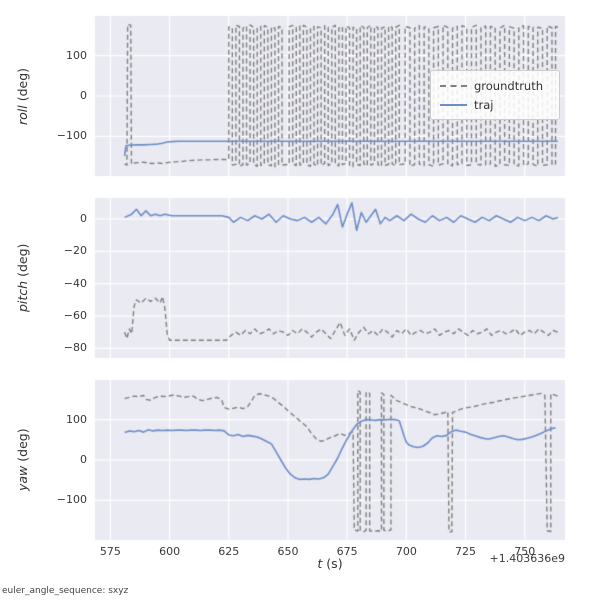 The image size is (600, 600). What do you see at coordinates (22, 479) in the screenshot?
I see `yaw-axis-label-var: yaw` at bounding box center [22, 479].